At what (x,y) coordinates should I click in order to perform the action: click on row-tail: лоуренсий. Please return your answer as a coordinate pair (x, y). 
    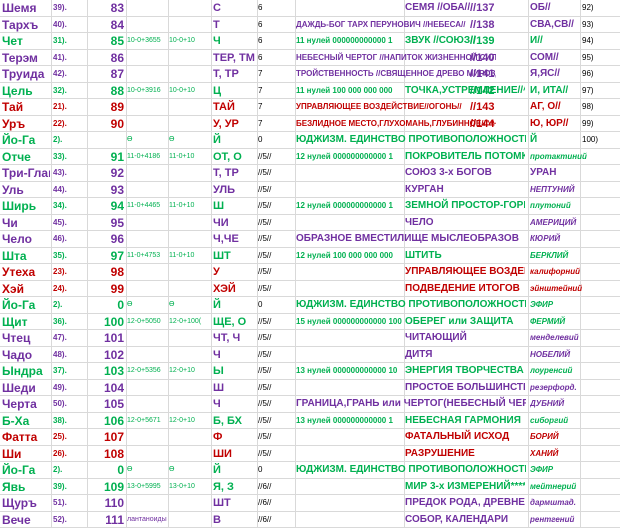
    Looking at the image, I should click on (551, 370).